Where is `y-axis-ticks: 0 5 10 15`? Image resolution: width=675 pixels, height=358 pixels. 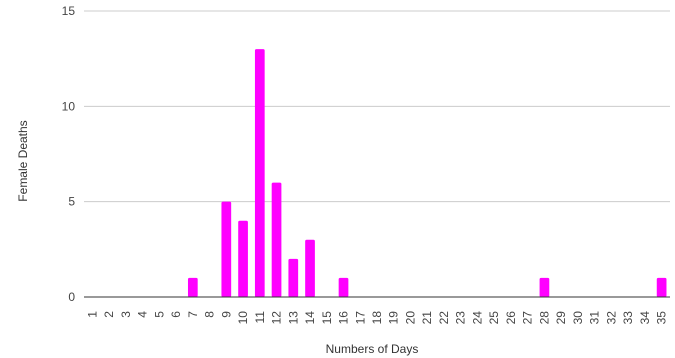
y-axis-ticks: 0 5 10 15 is located at coordinates (69, 154).